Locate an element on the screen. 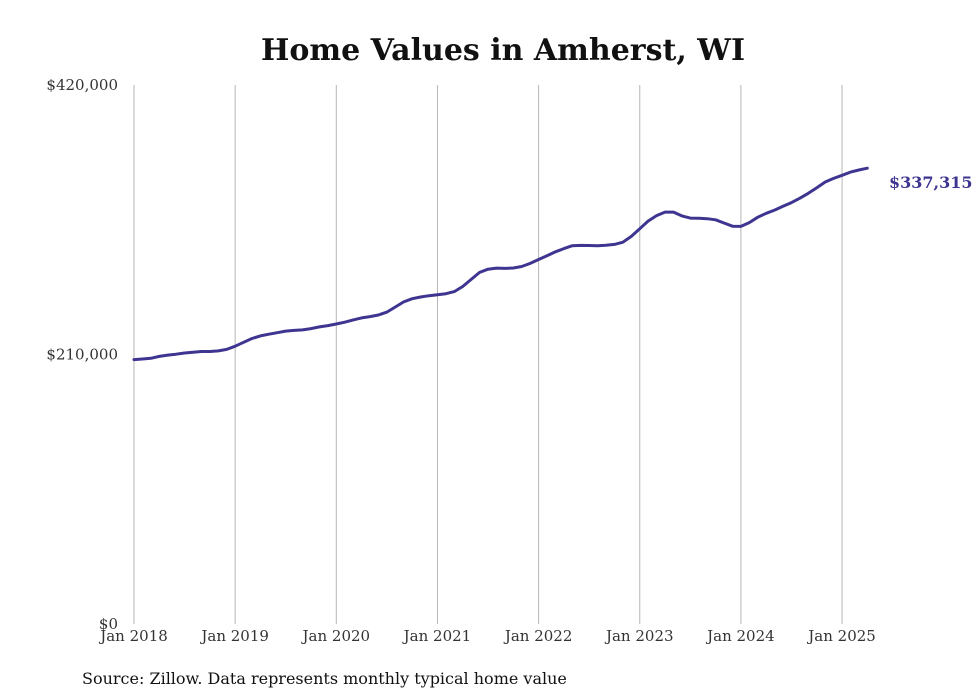 This screenshot has height=699, width=980. x-tick-label: Jan 2021 is located at coordinates (437, 636).